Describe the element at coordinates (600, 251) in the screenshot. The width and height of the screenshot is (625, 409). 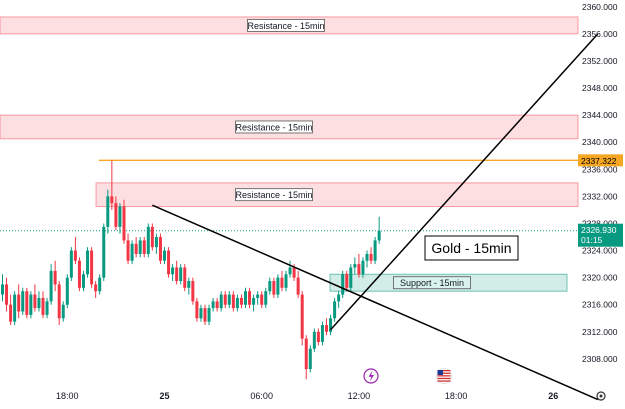
I see `y-tick-label: 2324.000` at that location.